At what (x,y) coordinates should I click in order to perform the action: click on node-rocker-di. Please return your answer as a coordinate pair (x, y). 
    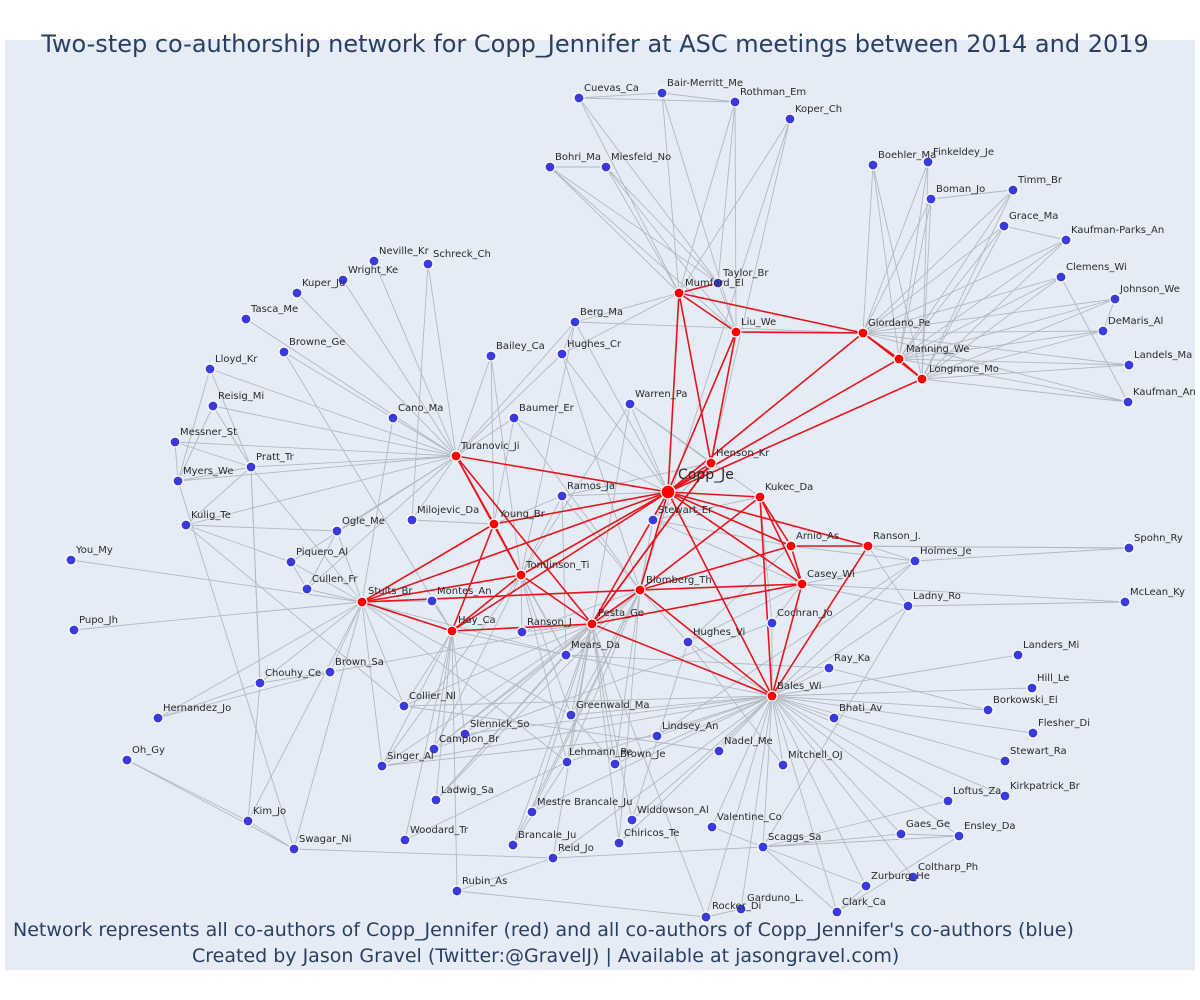
    Looking at the image, I should click on (706, 917).